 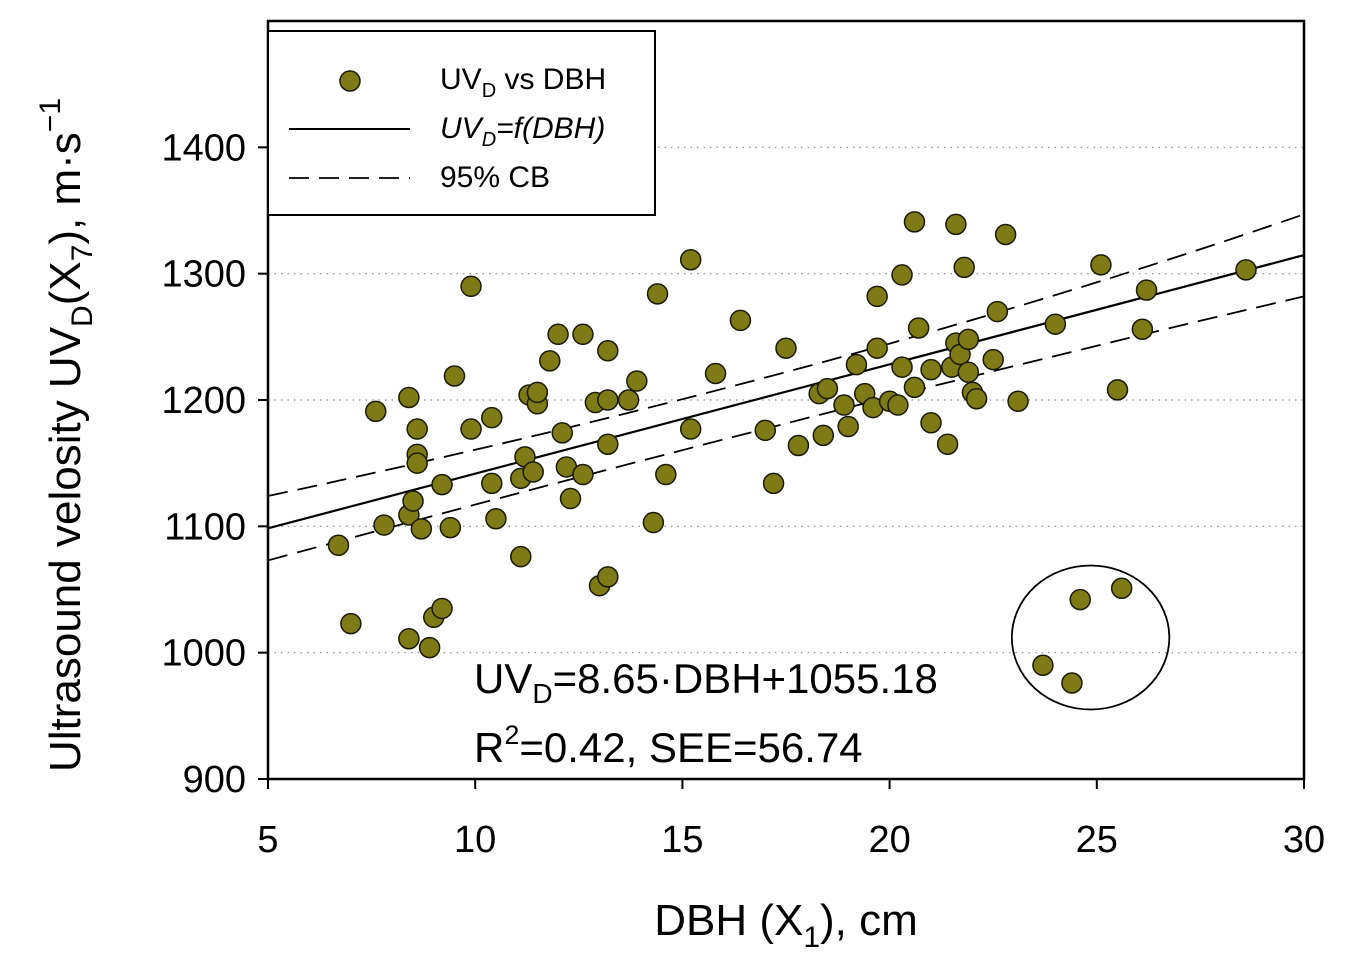 What do you see at coordinates (203, 654) in the screenshot?
I see `y-tick-label-1000: 1000` at bounding box center [203, 654].